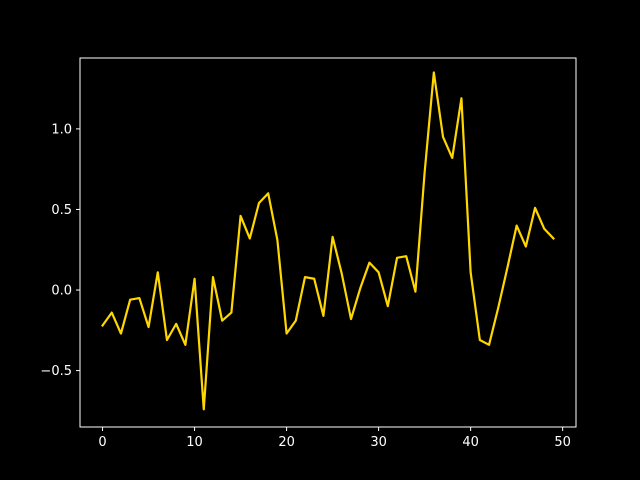 Image resolution: width=640 pixels, height=480 pixels. What do you see at coordinates (102, 442) in the screenshot?
I see `x-tick-label: 0` at bounding box center [102, 442].